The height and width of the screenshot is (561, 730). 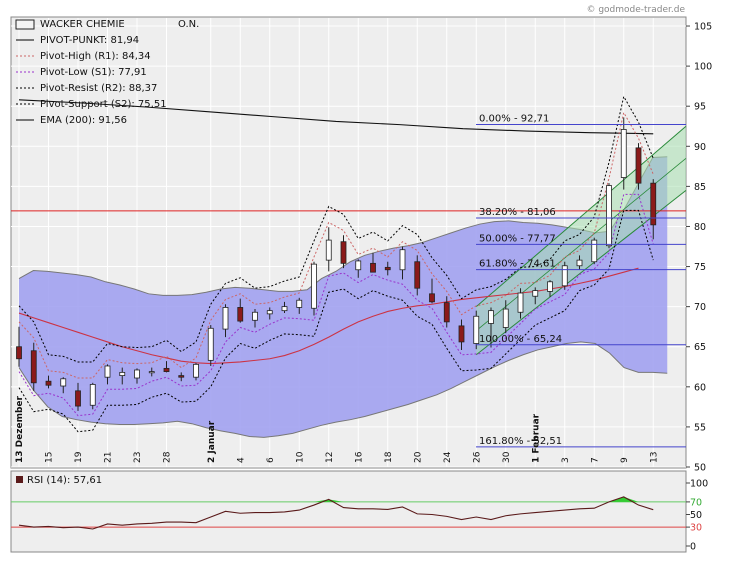 What do you see at coordinates (635, 10) in the screenshot?
I see `watermark: © godmode-trader.de` at bounding box center [635, 10].